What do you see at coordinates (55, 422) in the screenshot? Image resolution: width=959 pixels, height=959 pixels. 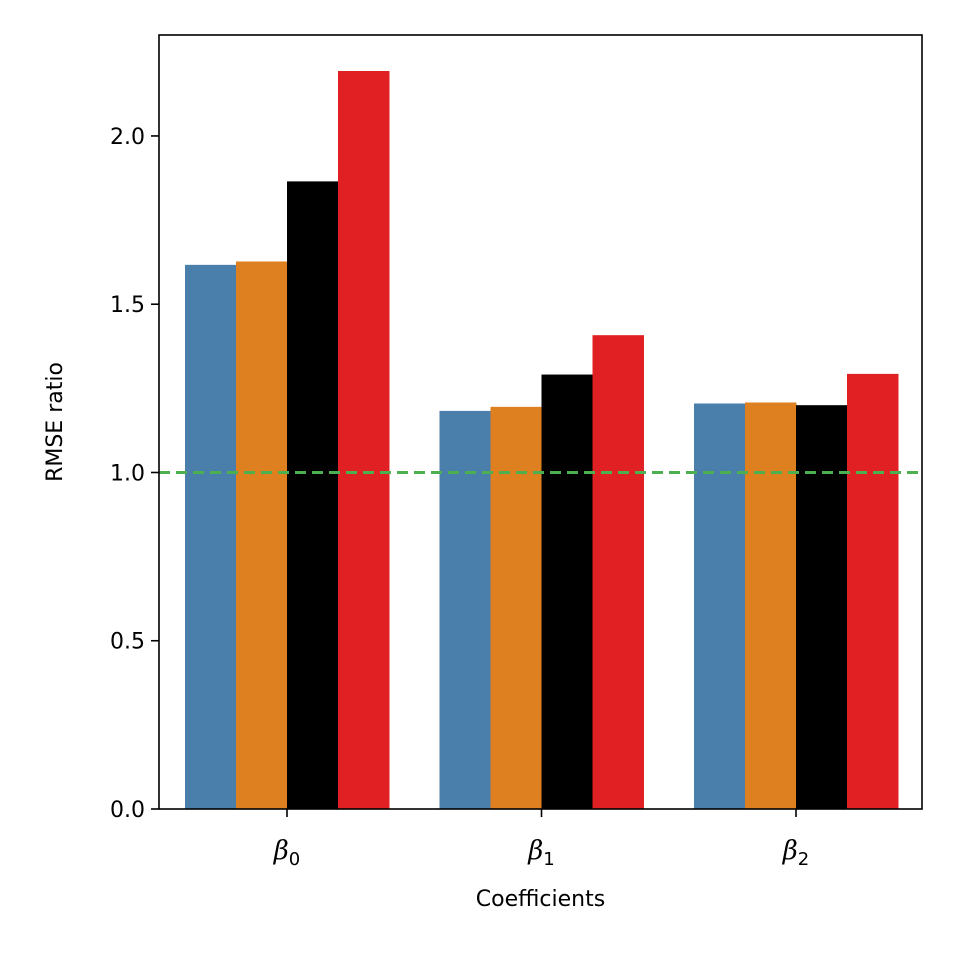 I see `y-axis-label: RMSE ratio` at bounding box center [55, 422].